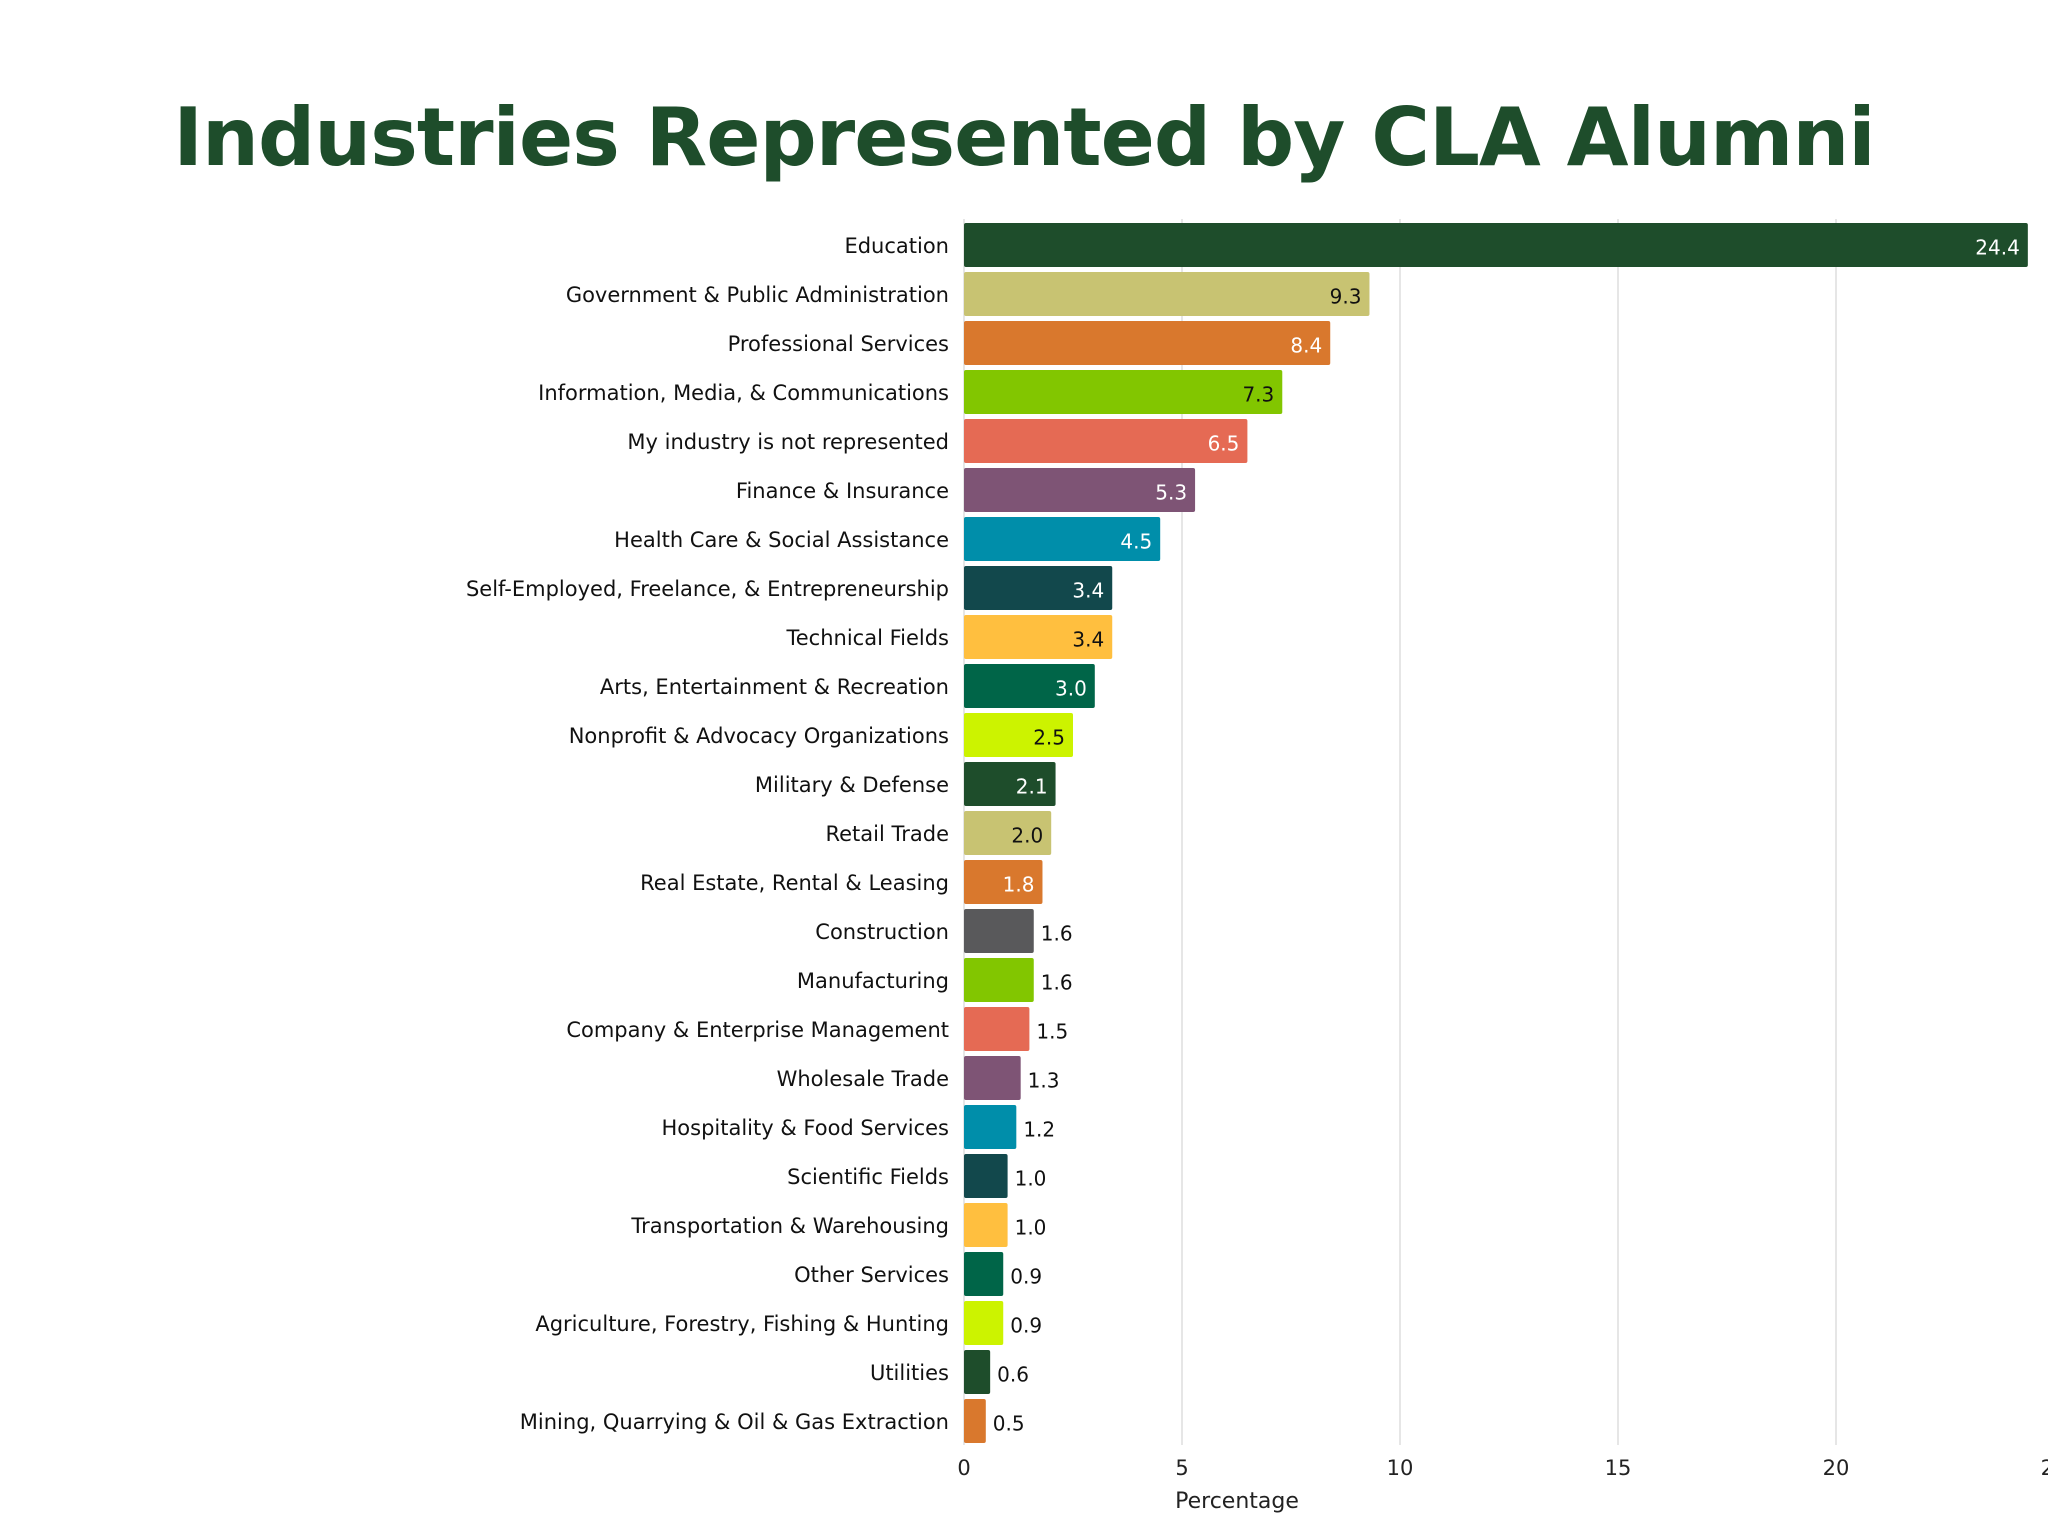 The height and width of the screenshot is (1536, 2048). Describe the element at coordinates (1052, 1032) in the screenshot. I see `value-label: 1.5` at that location.